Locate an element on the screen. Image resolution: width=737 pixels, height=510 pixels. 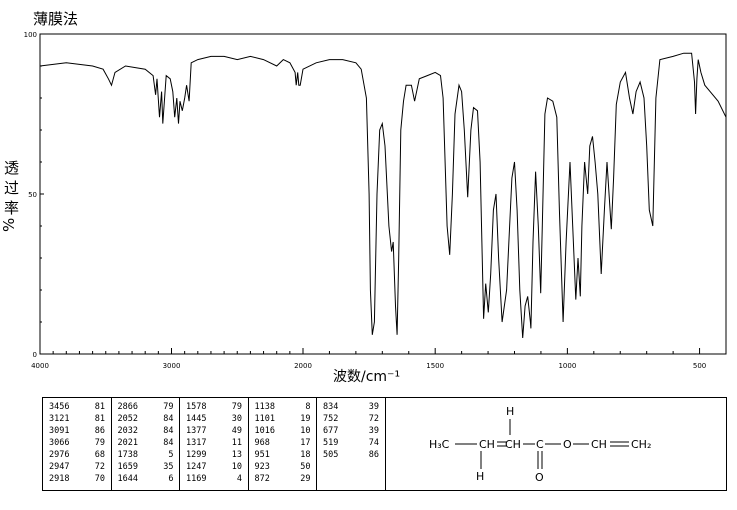
peak-table-column: 834 39 752 72 677 39 519 74 505 86 is located at coordinates (351, 444).